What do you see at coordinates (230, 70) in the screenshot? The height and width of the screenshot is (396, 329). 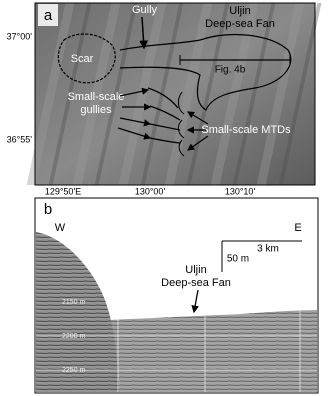 I see `fig-ref: Fig. 4b` at bounding box center [230, 70].